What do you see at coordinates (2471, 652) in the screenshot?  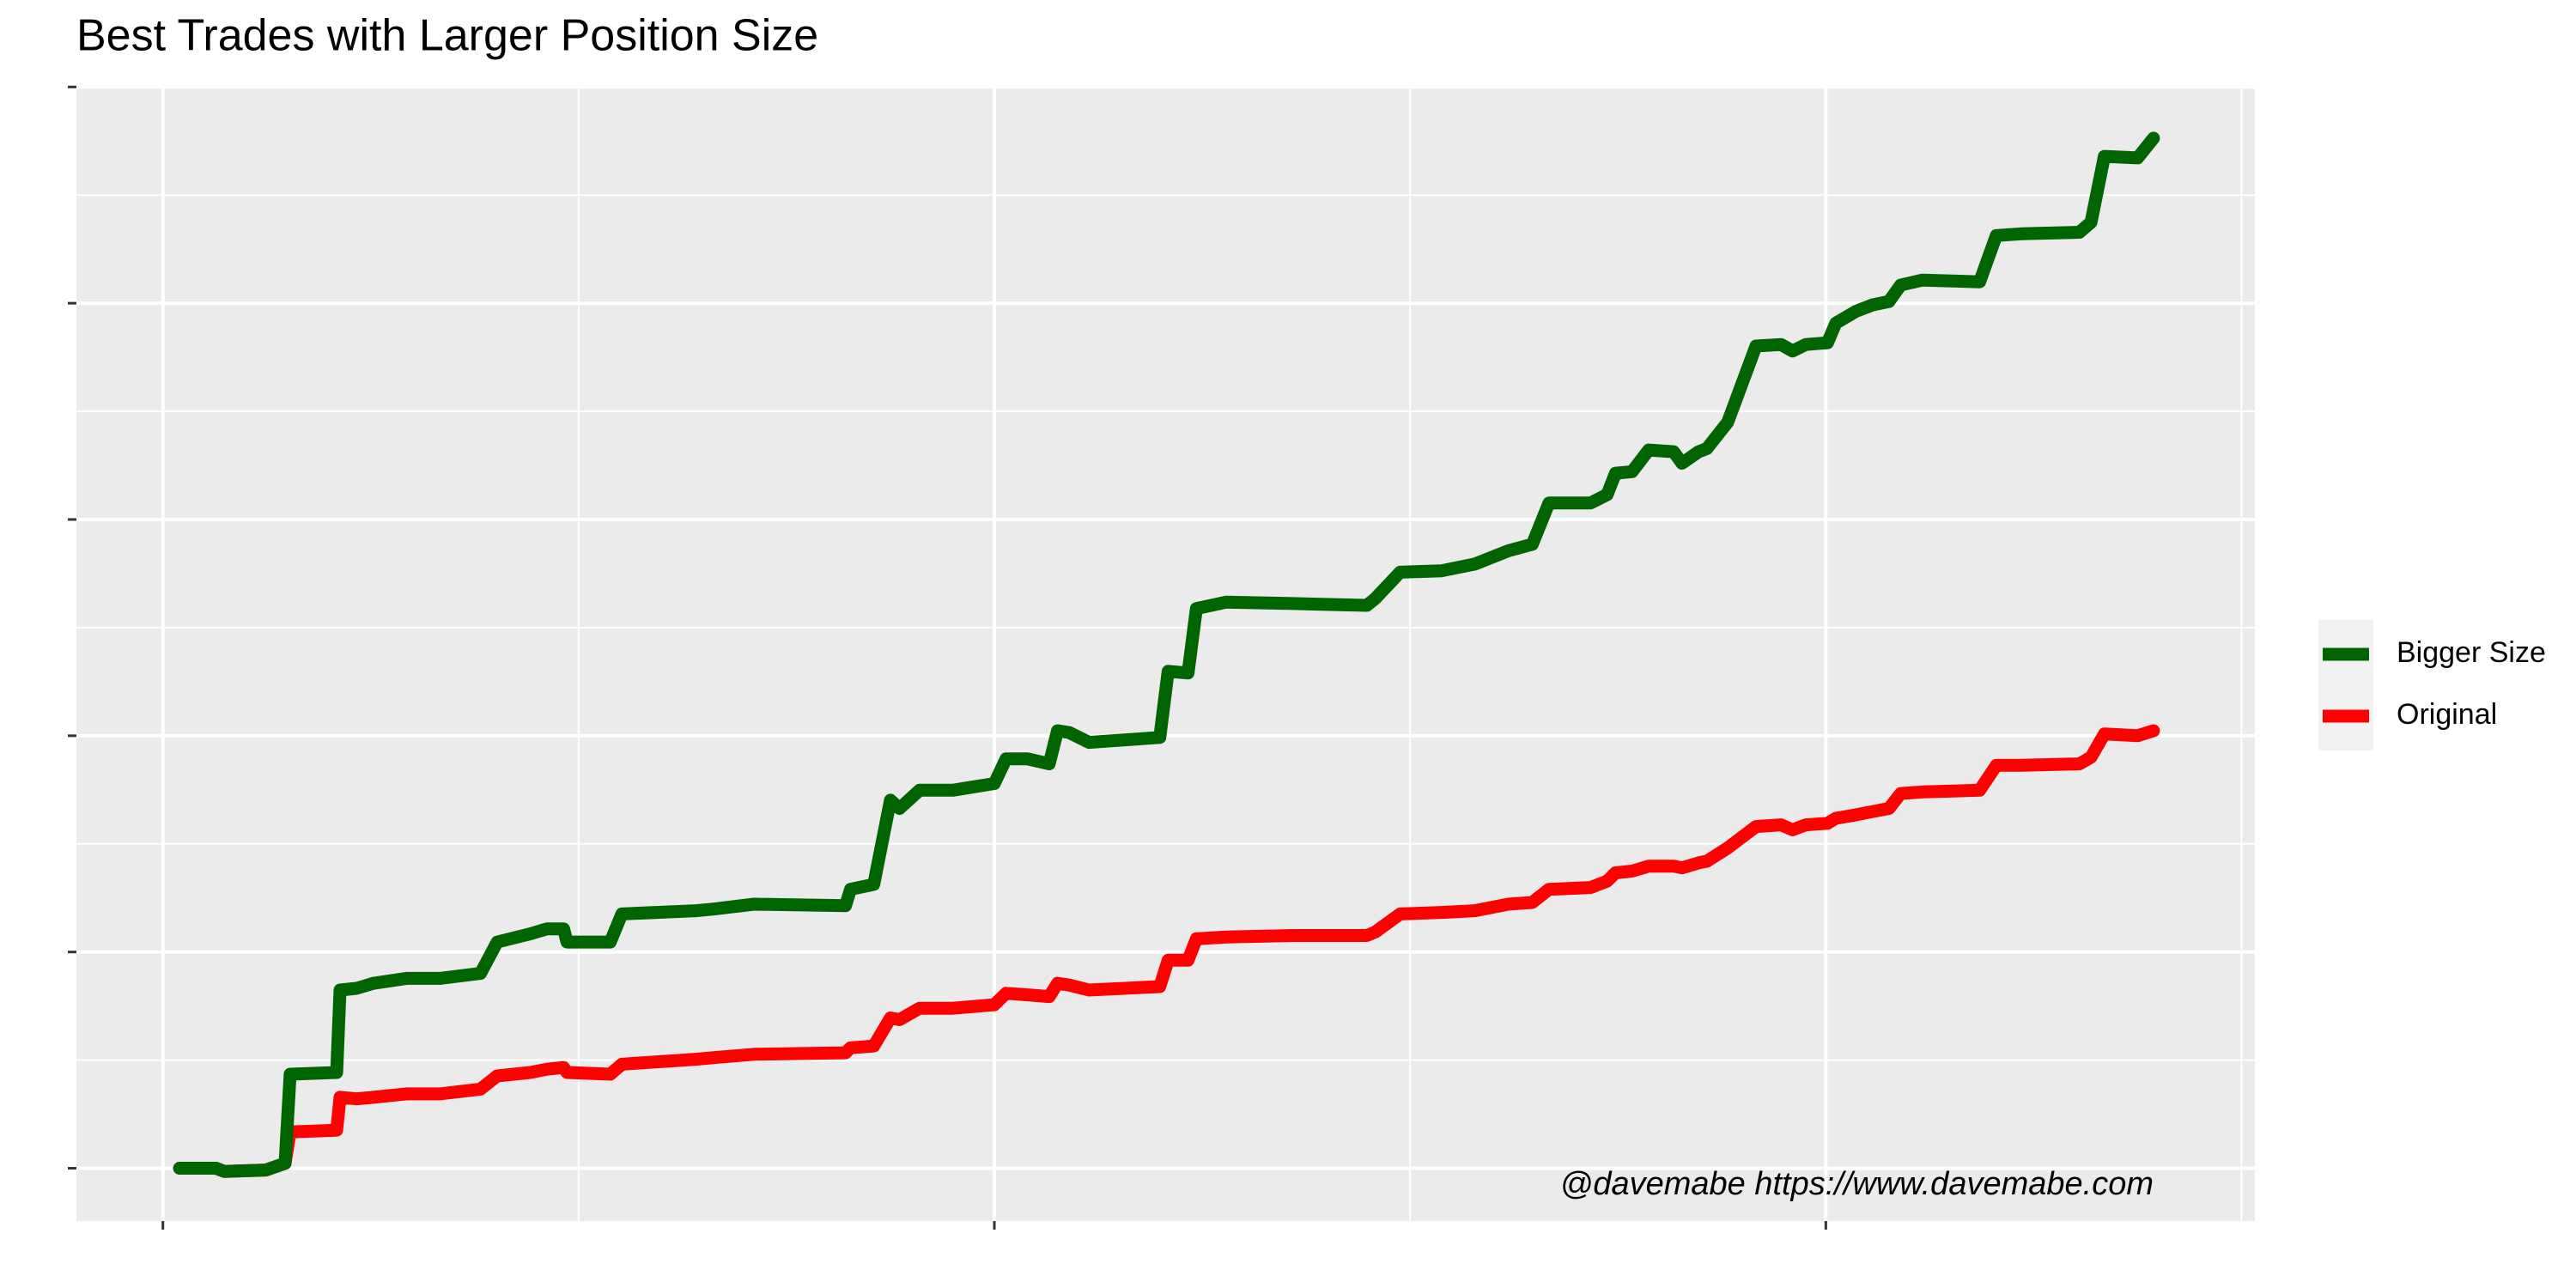 I see `legend-label: Bigger Size` at bounding box center [2471, 652].